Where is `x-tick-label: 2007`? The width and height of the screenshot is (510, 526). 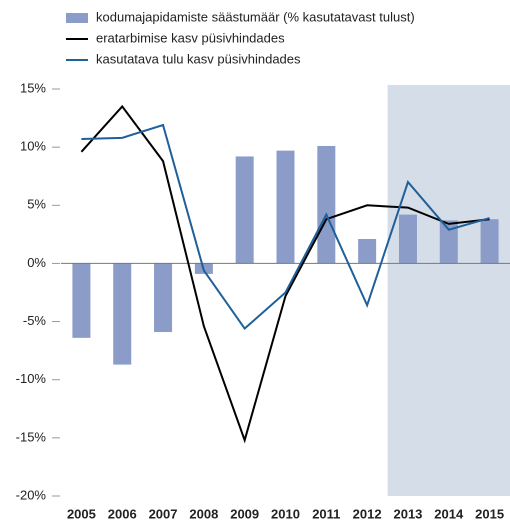
x-tick-label: 2007 is located at coordinates (163, 513).